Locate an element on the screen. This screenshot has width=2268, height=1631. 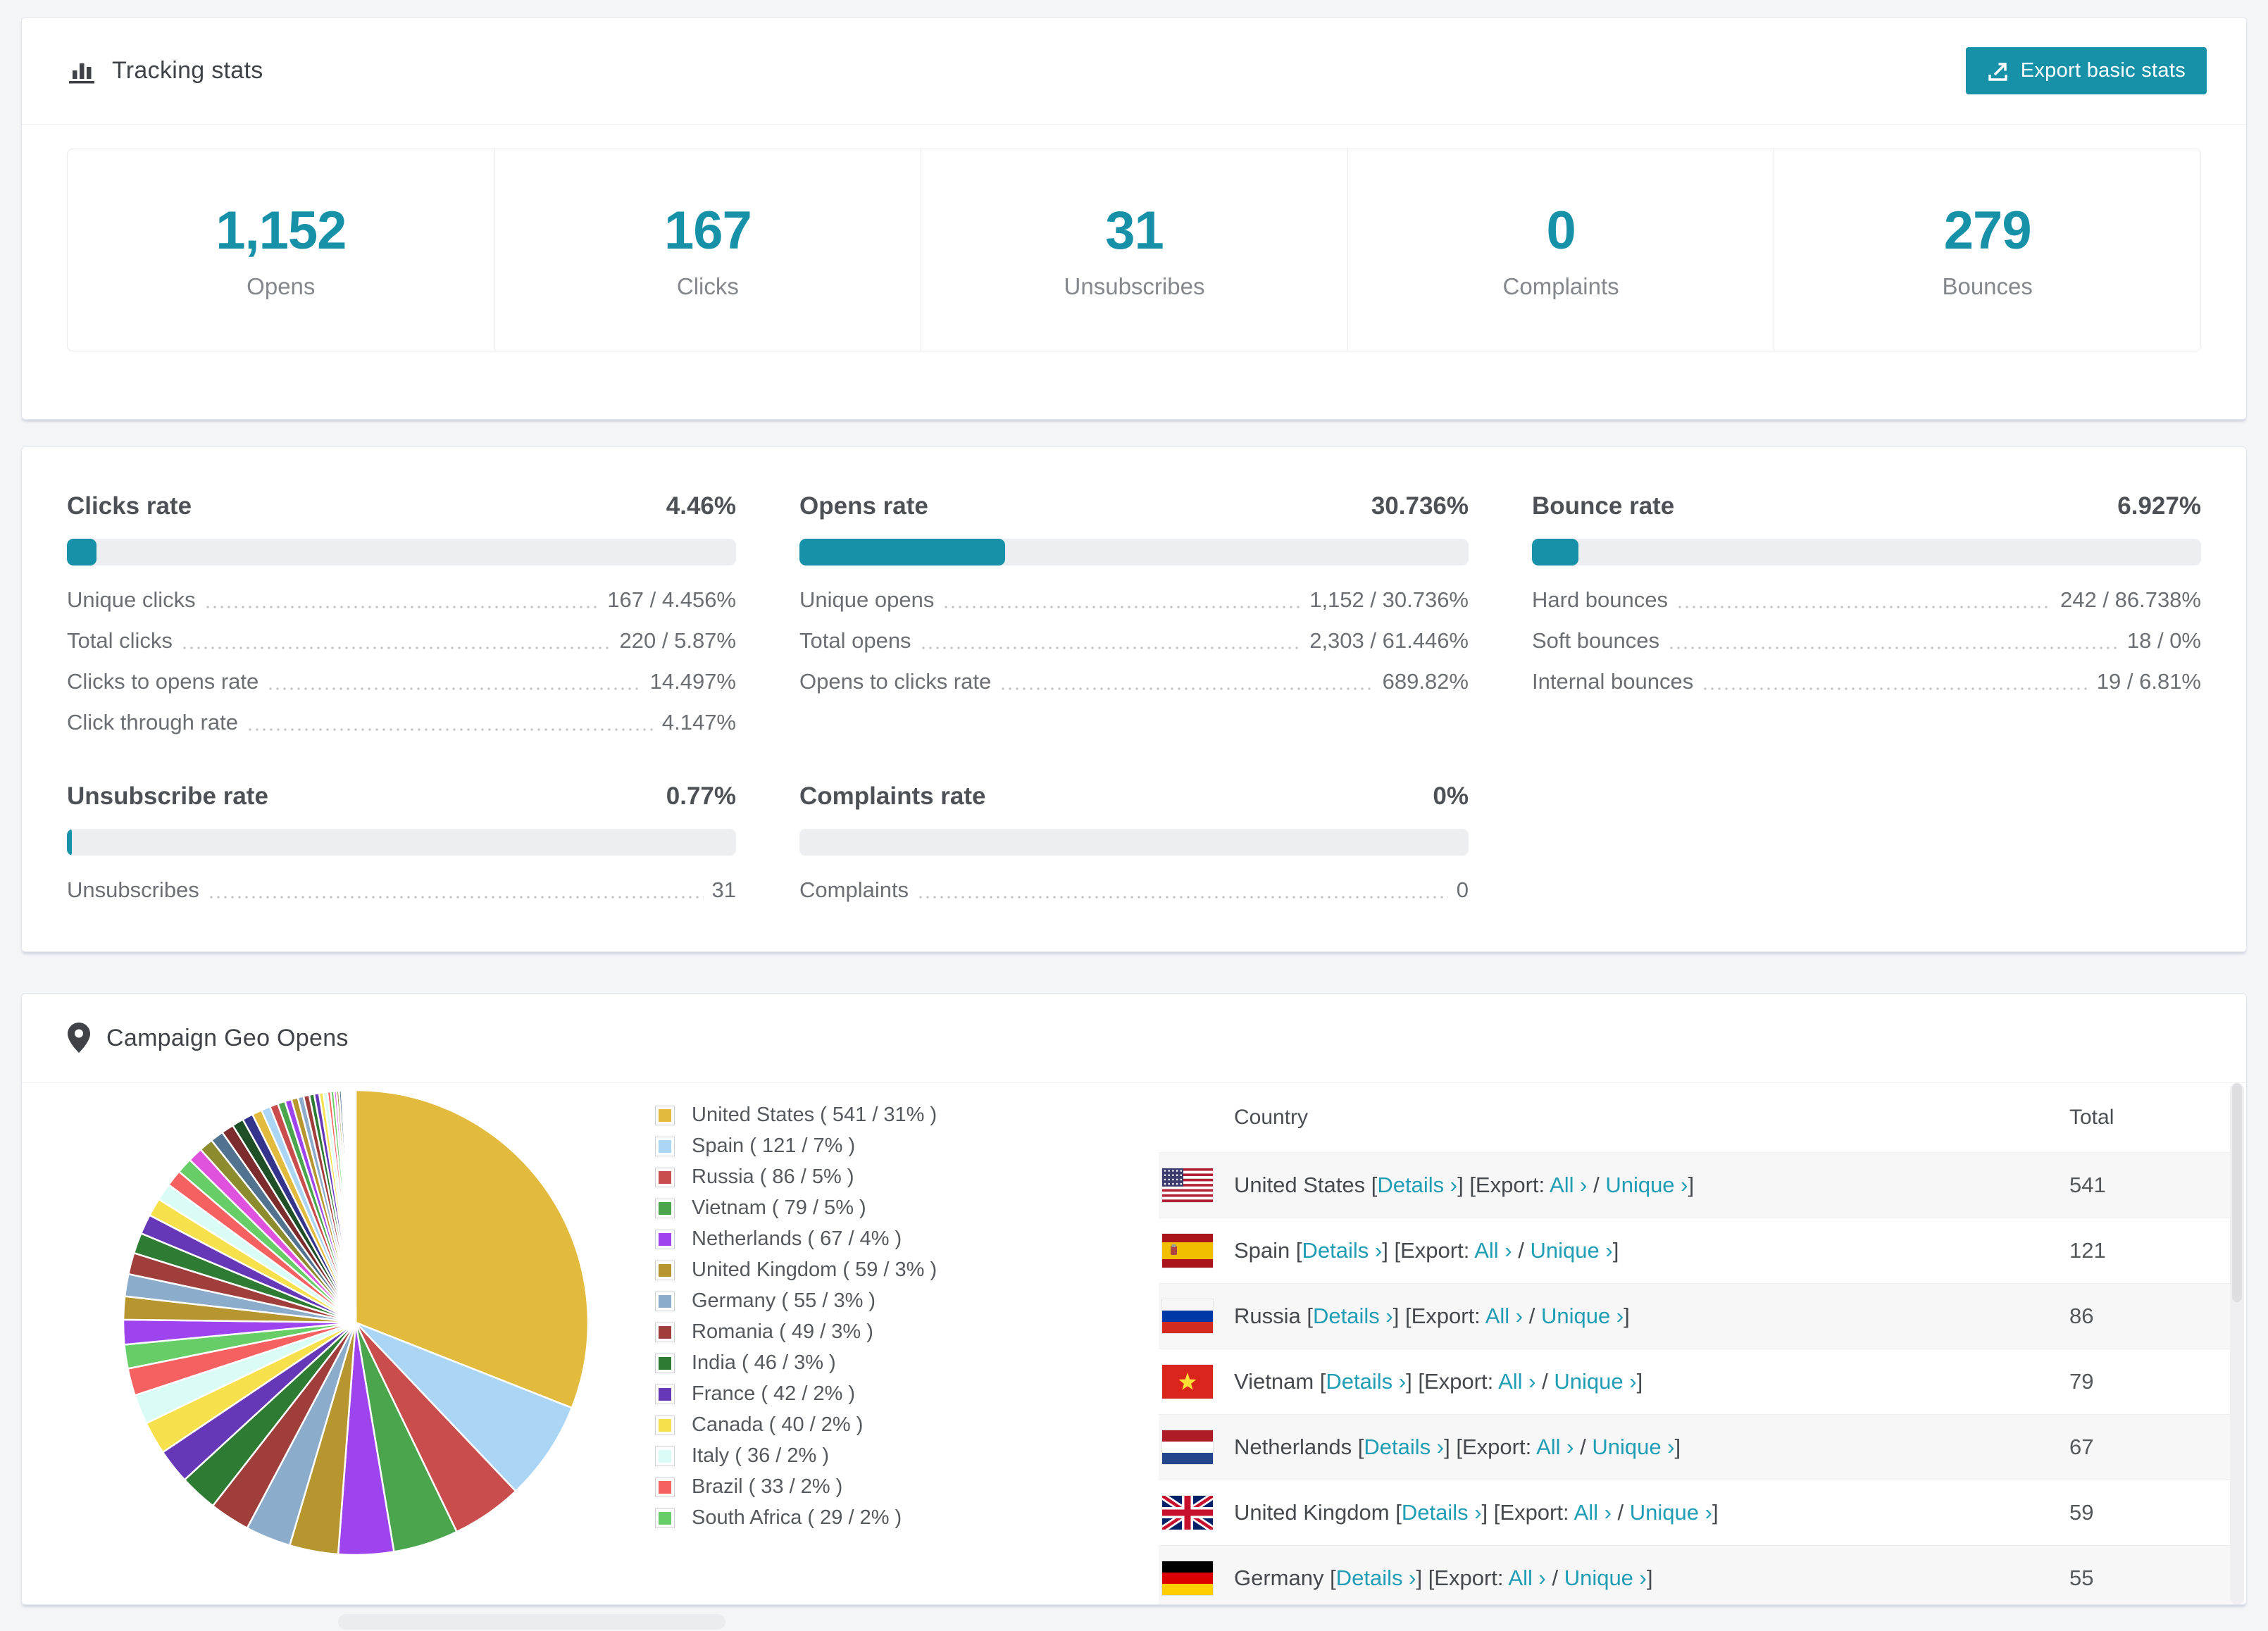
legend-item: Russia ( 86 / 5% ) is located at coordinates (796, 1177).